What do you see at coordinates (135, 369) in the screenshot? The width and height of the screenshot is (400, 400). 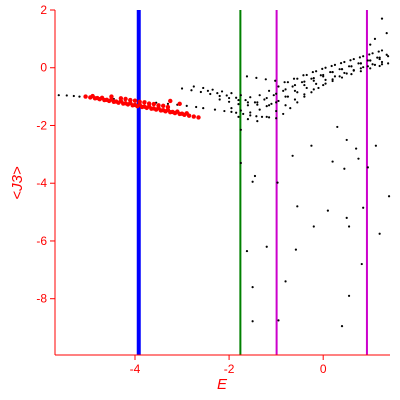 I see `x-tick-label: -4` at bounding box center [135, 369].